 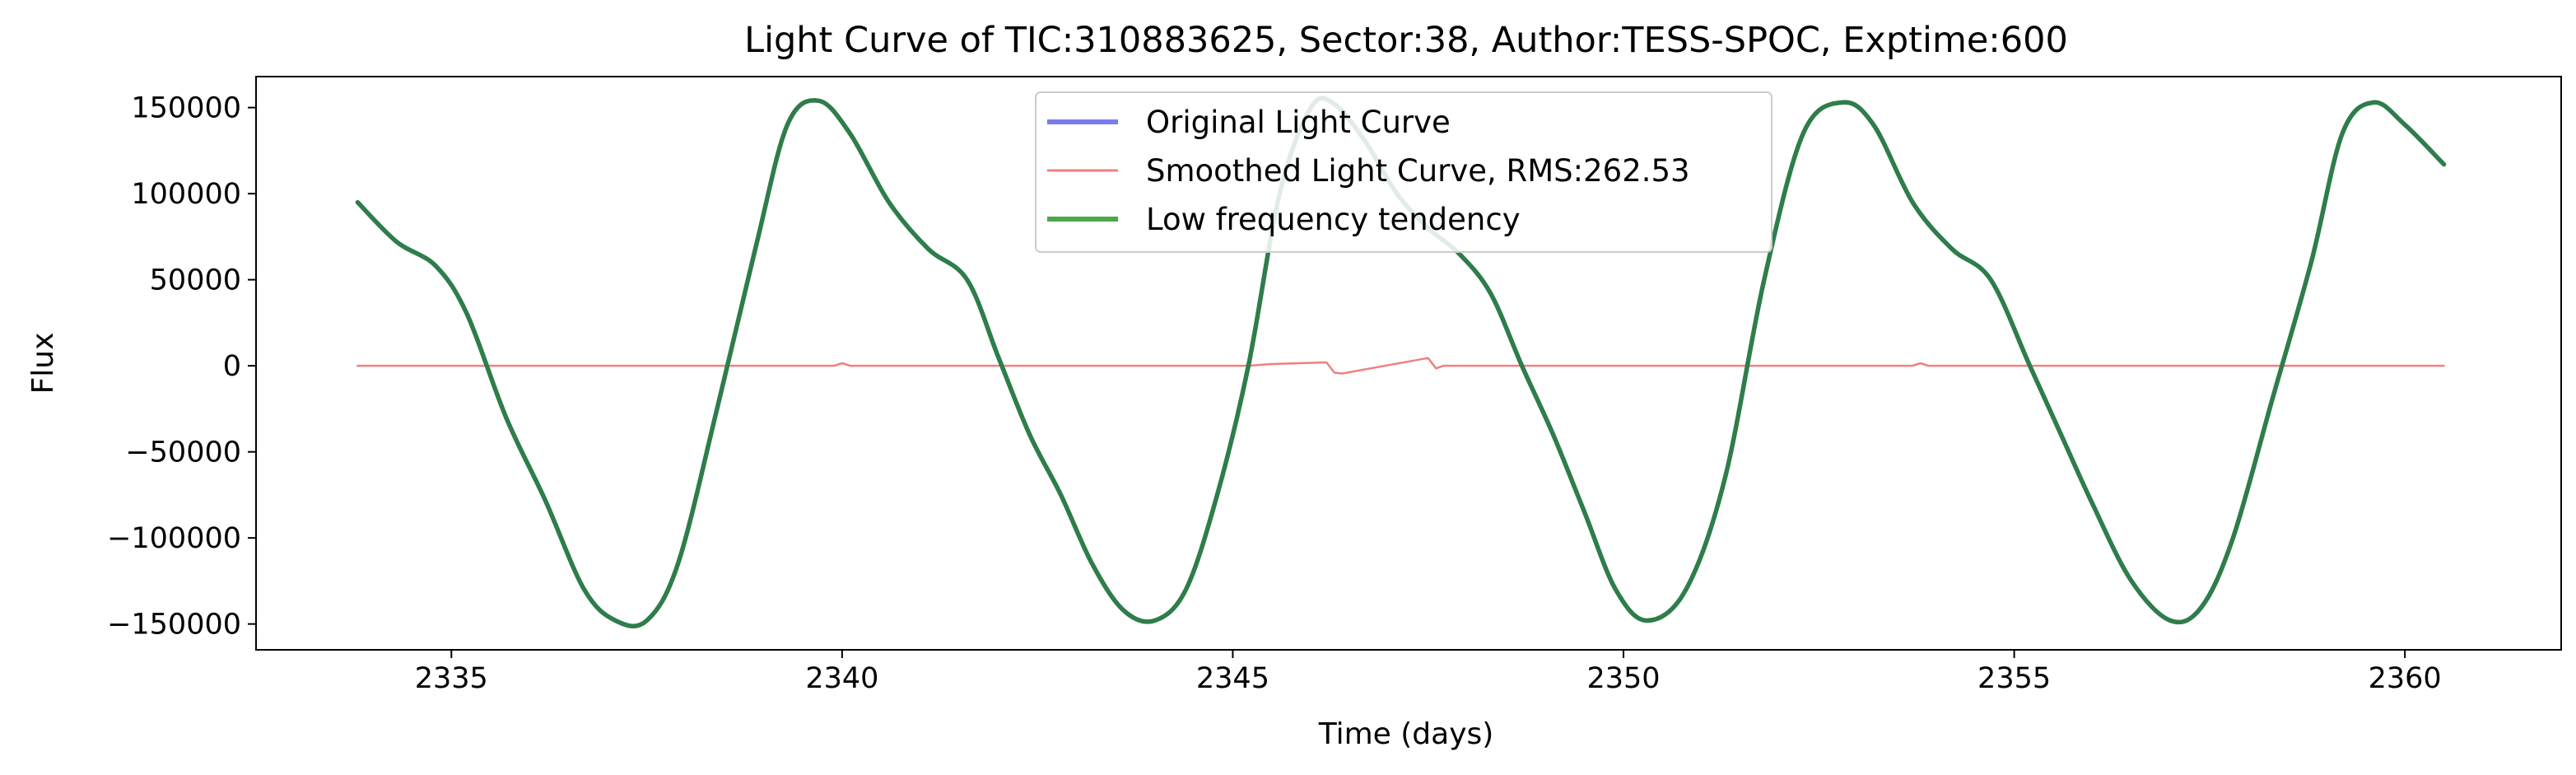 I want to click on x-axis-label: Time (days), so click(x=1406, y=734).